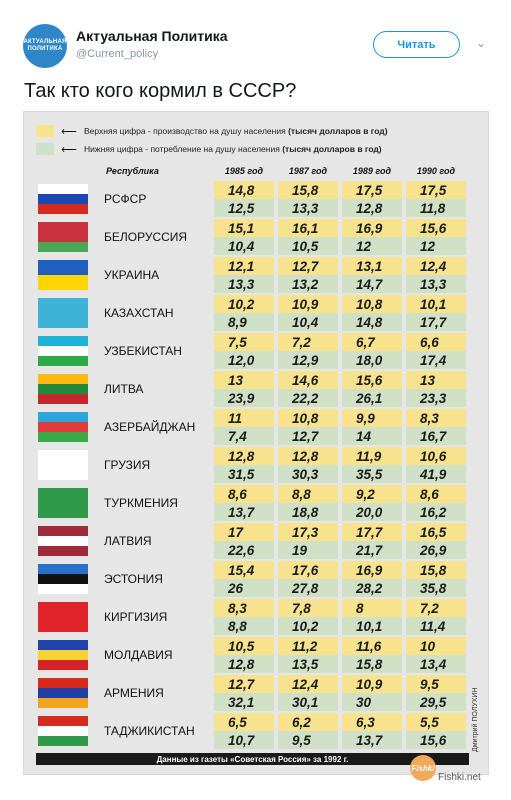 The width and height of the screenshot is (511, 800). Describe the element at coordinates (244, 456) in the screenshot. I see `production-value: 12,8` at that location.